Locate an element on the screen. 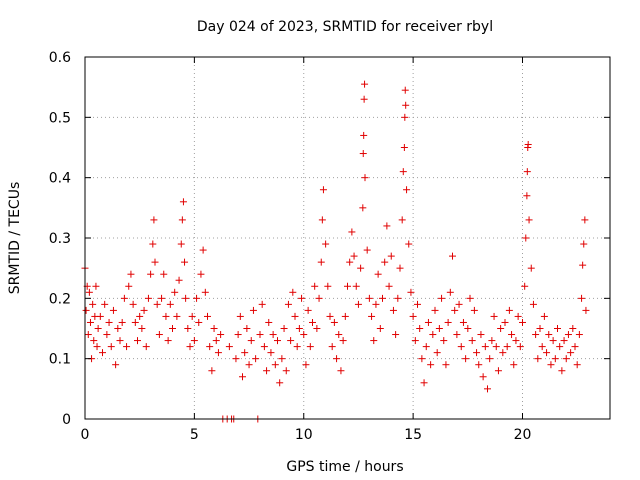  y-tick-label: 0.6 is located at coordinates (60, 58).